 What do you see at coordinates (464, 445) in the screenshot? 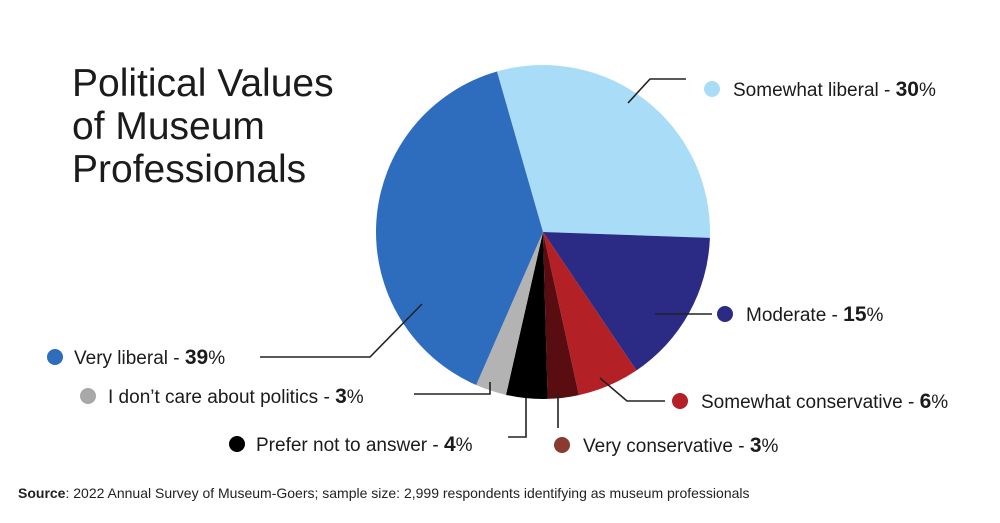
I see `slice-unit-prefer-not-to-answer: %` at bounding box center [464, 445].